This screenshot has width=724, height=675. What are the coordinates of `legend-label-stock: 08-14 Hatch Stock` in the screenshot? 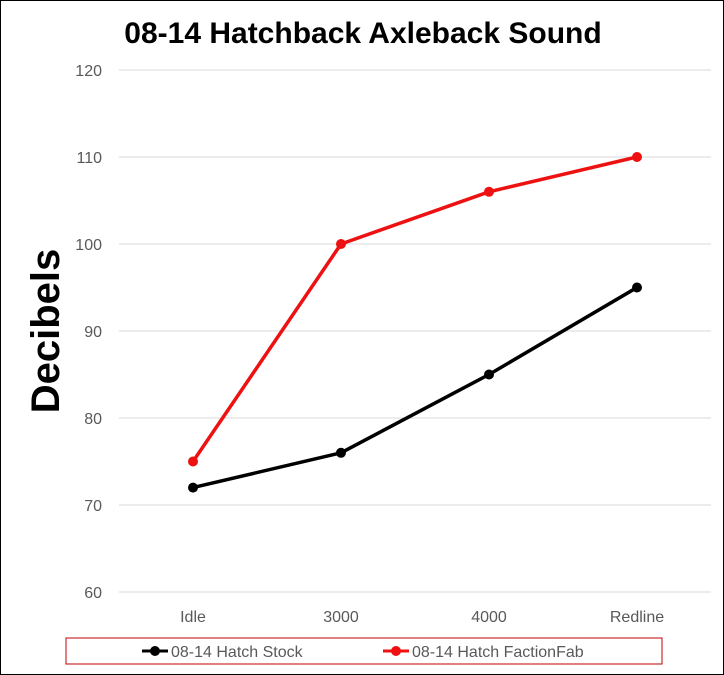 It's located at (237, 652).